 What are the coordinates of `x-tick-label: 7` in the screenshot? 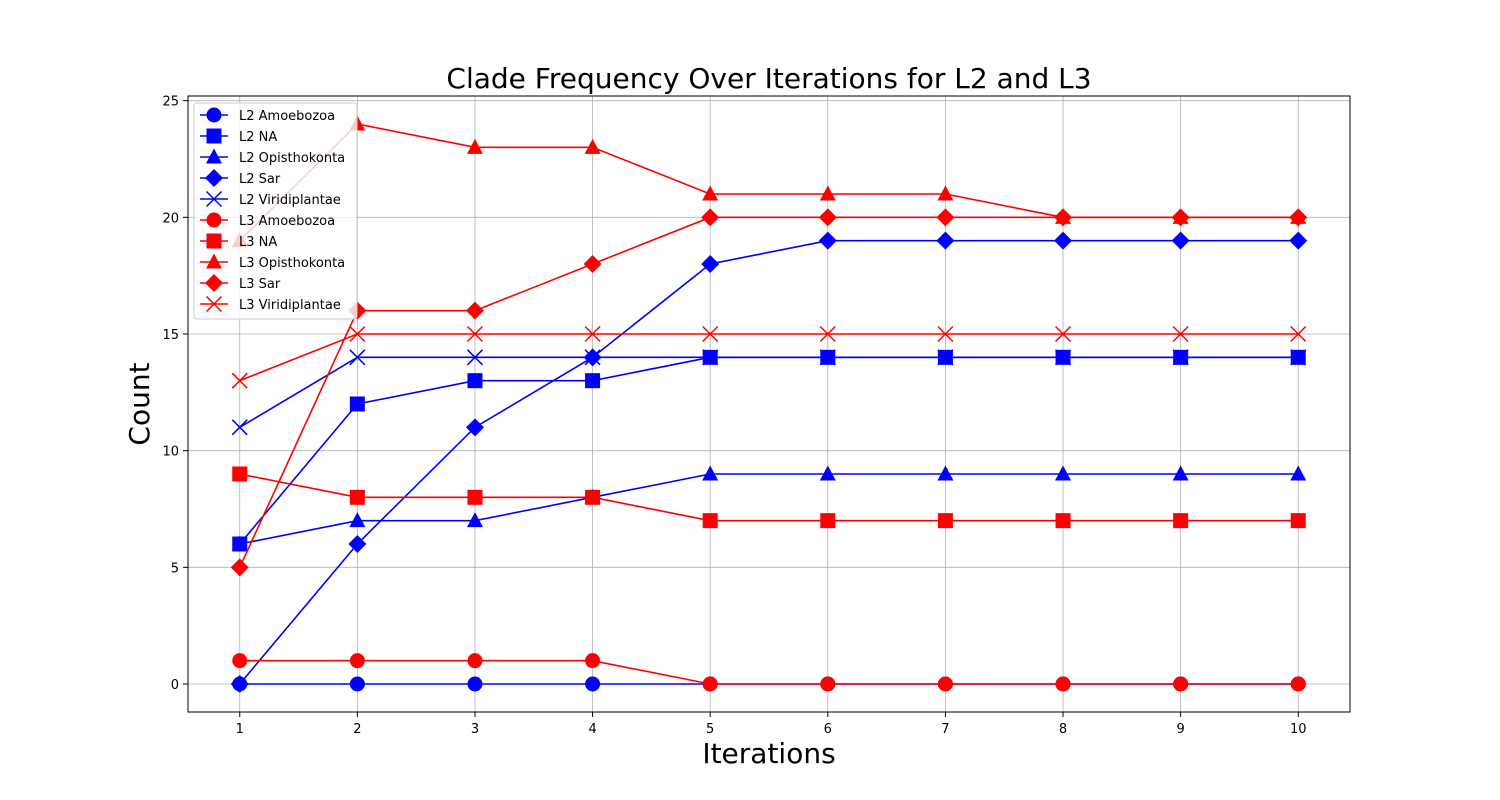 It's located at (945, 729).